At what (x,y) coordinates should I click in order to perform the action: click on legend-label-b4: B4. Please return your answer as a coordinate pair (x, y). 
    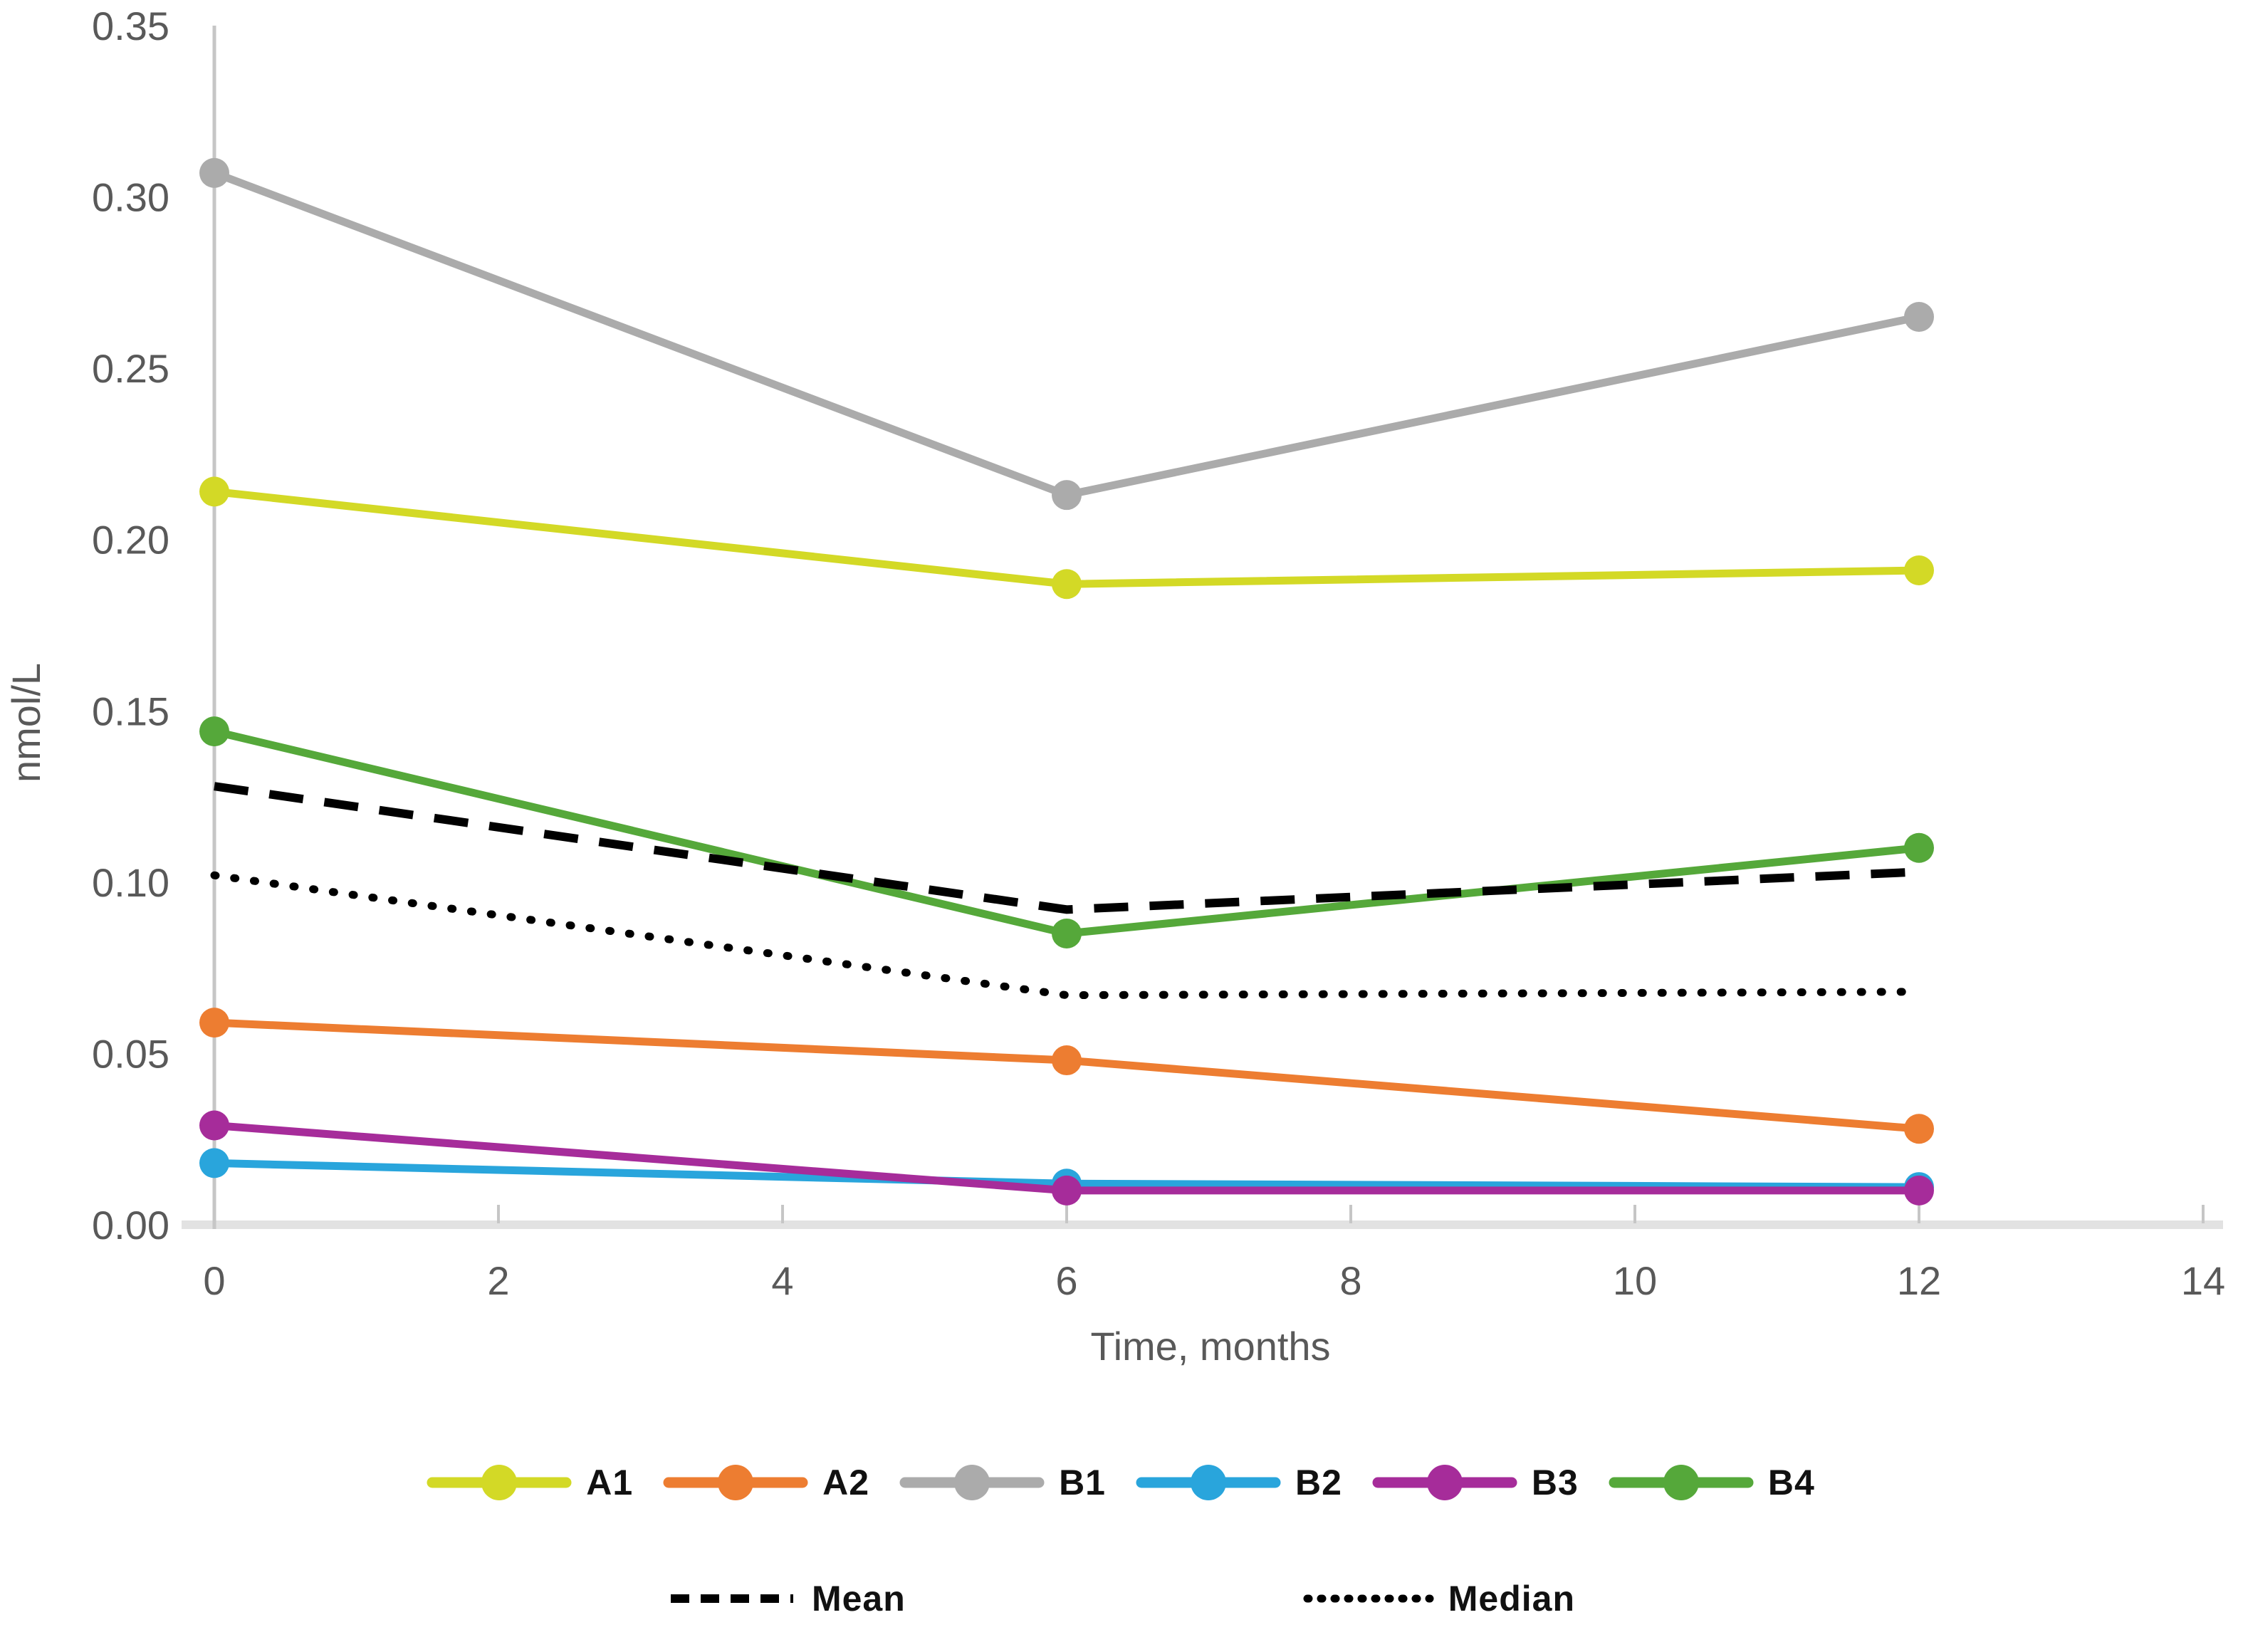
    Looking at the image, I should click on (1791, 1483).